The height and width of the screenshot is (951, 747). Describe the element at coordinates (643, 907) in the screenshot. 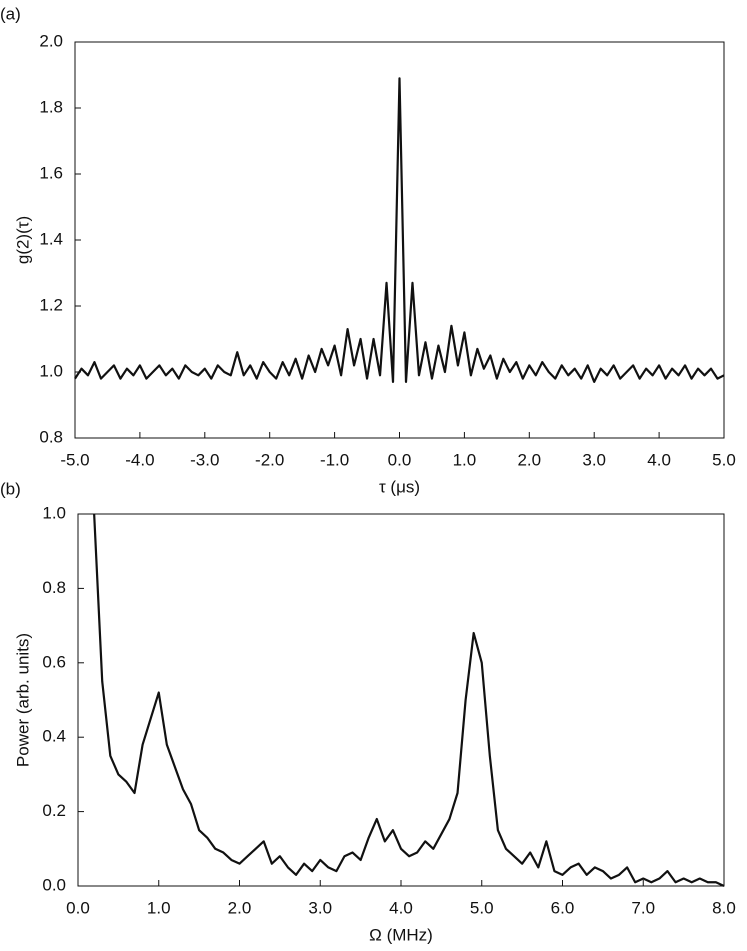

I see `x-tick-label: 7.0` at that location.